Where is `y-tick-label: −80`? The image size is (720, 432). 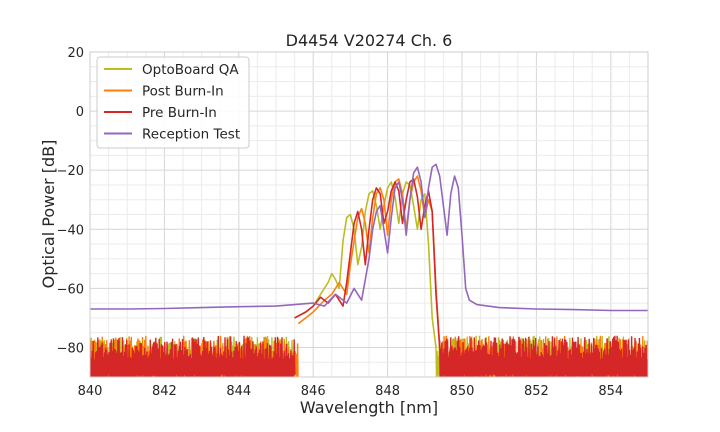
y-tick-label: −80 is located at coordinates (70, 348).